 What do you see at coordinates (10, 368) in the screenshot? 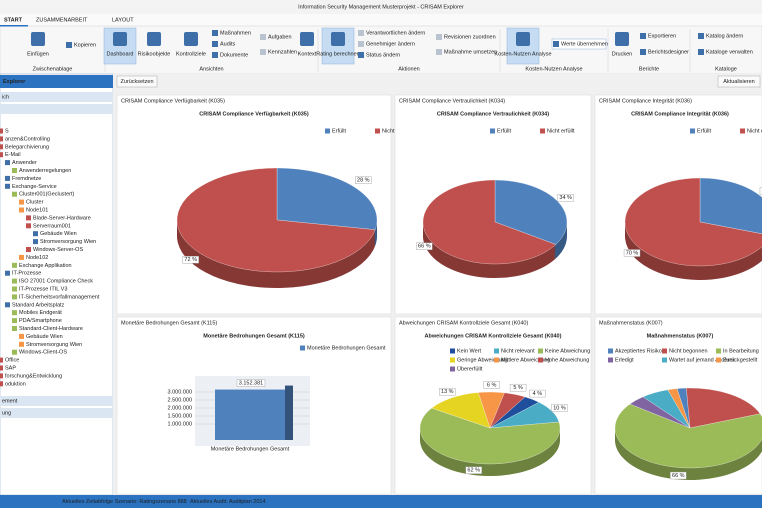
I see `tree-item: SAP` at bounding box center [10, 368].